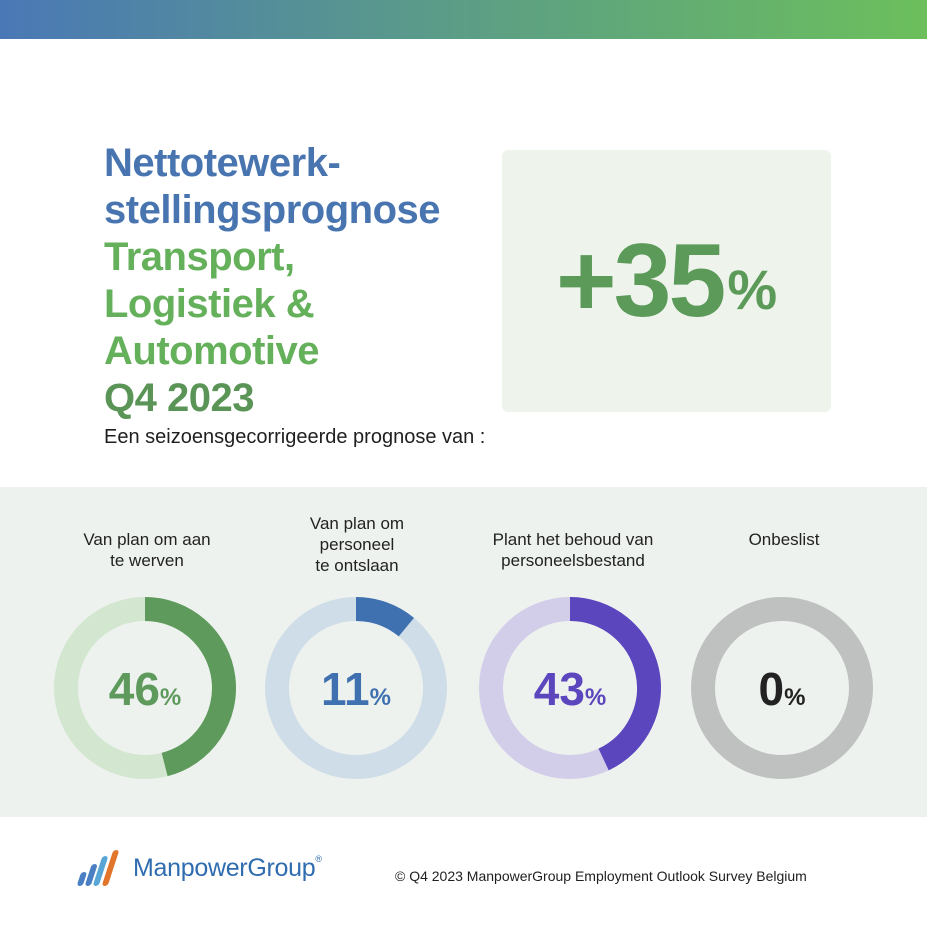  Describe the element at coordinates (199, 257) in the screenshot. I see `sector-line-1: Transport,` at that location.